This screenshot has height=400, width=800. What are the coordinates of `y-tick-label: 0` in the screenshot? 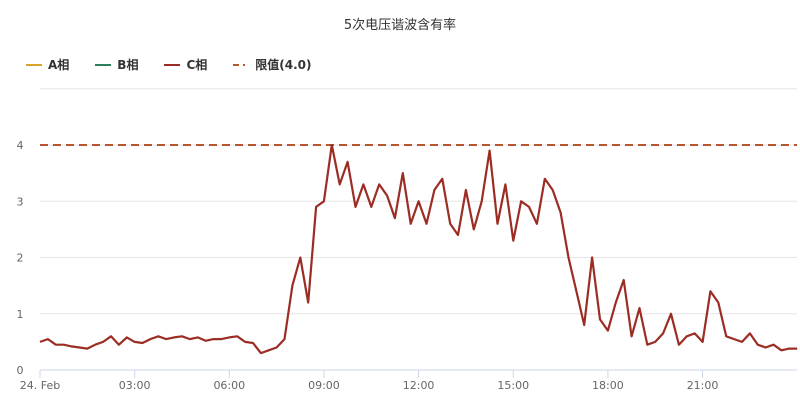 It's located at (20, 370).